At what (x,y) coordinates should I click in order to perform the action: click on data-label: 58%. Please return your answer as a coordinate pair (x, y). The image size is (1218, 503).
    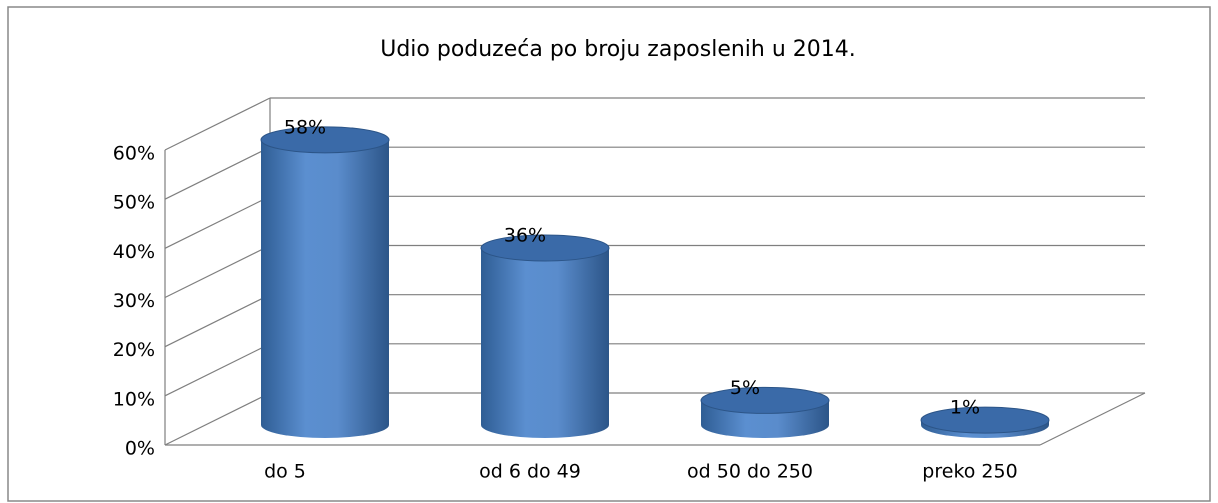
    Looking at the image, I should click on (305, 127).